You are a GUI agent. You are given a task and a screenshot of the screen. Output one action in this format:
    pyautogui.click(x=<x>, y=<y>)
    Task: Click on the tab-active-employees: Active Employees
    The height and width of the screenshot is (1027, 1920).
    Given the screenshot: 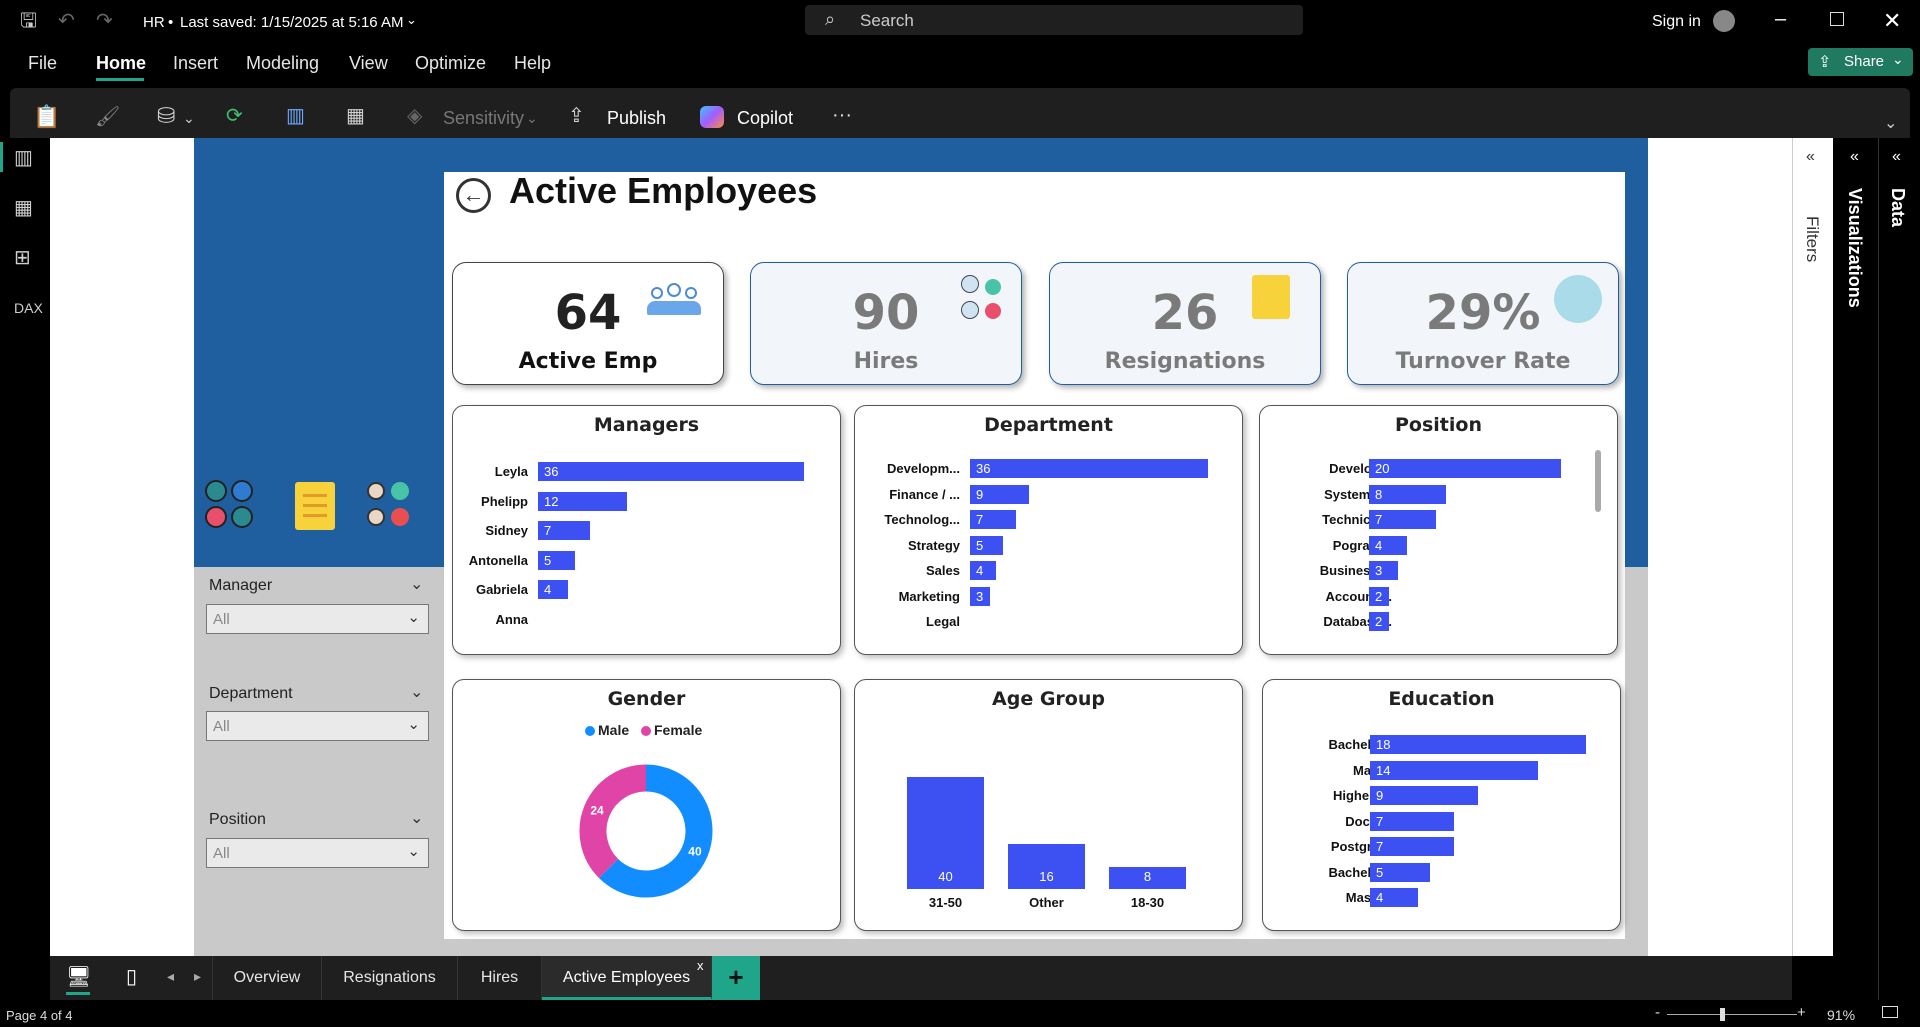 What is the action you would take?
    pyautogui.click(x=627, y=978)
    